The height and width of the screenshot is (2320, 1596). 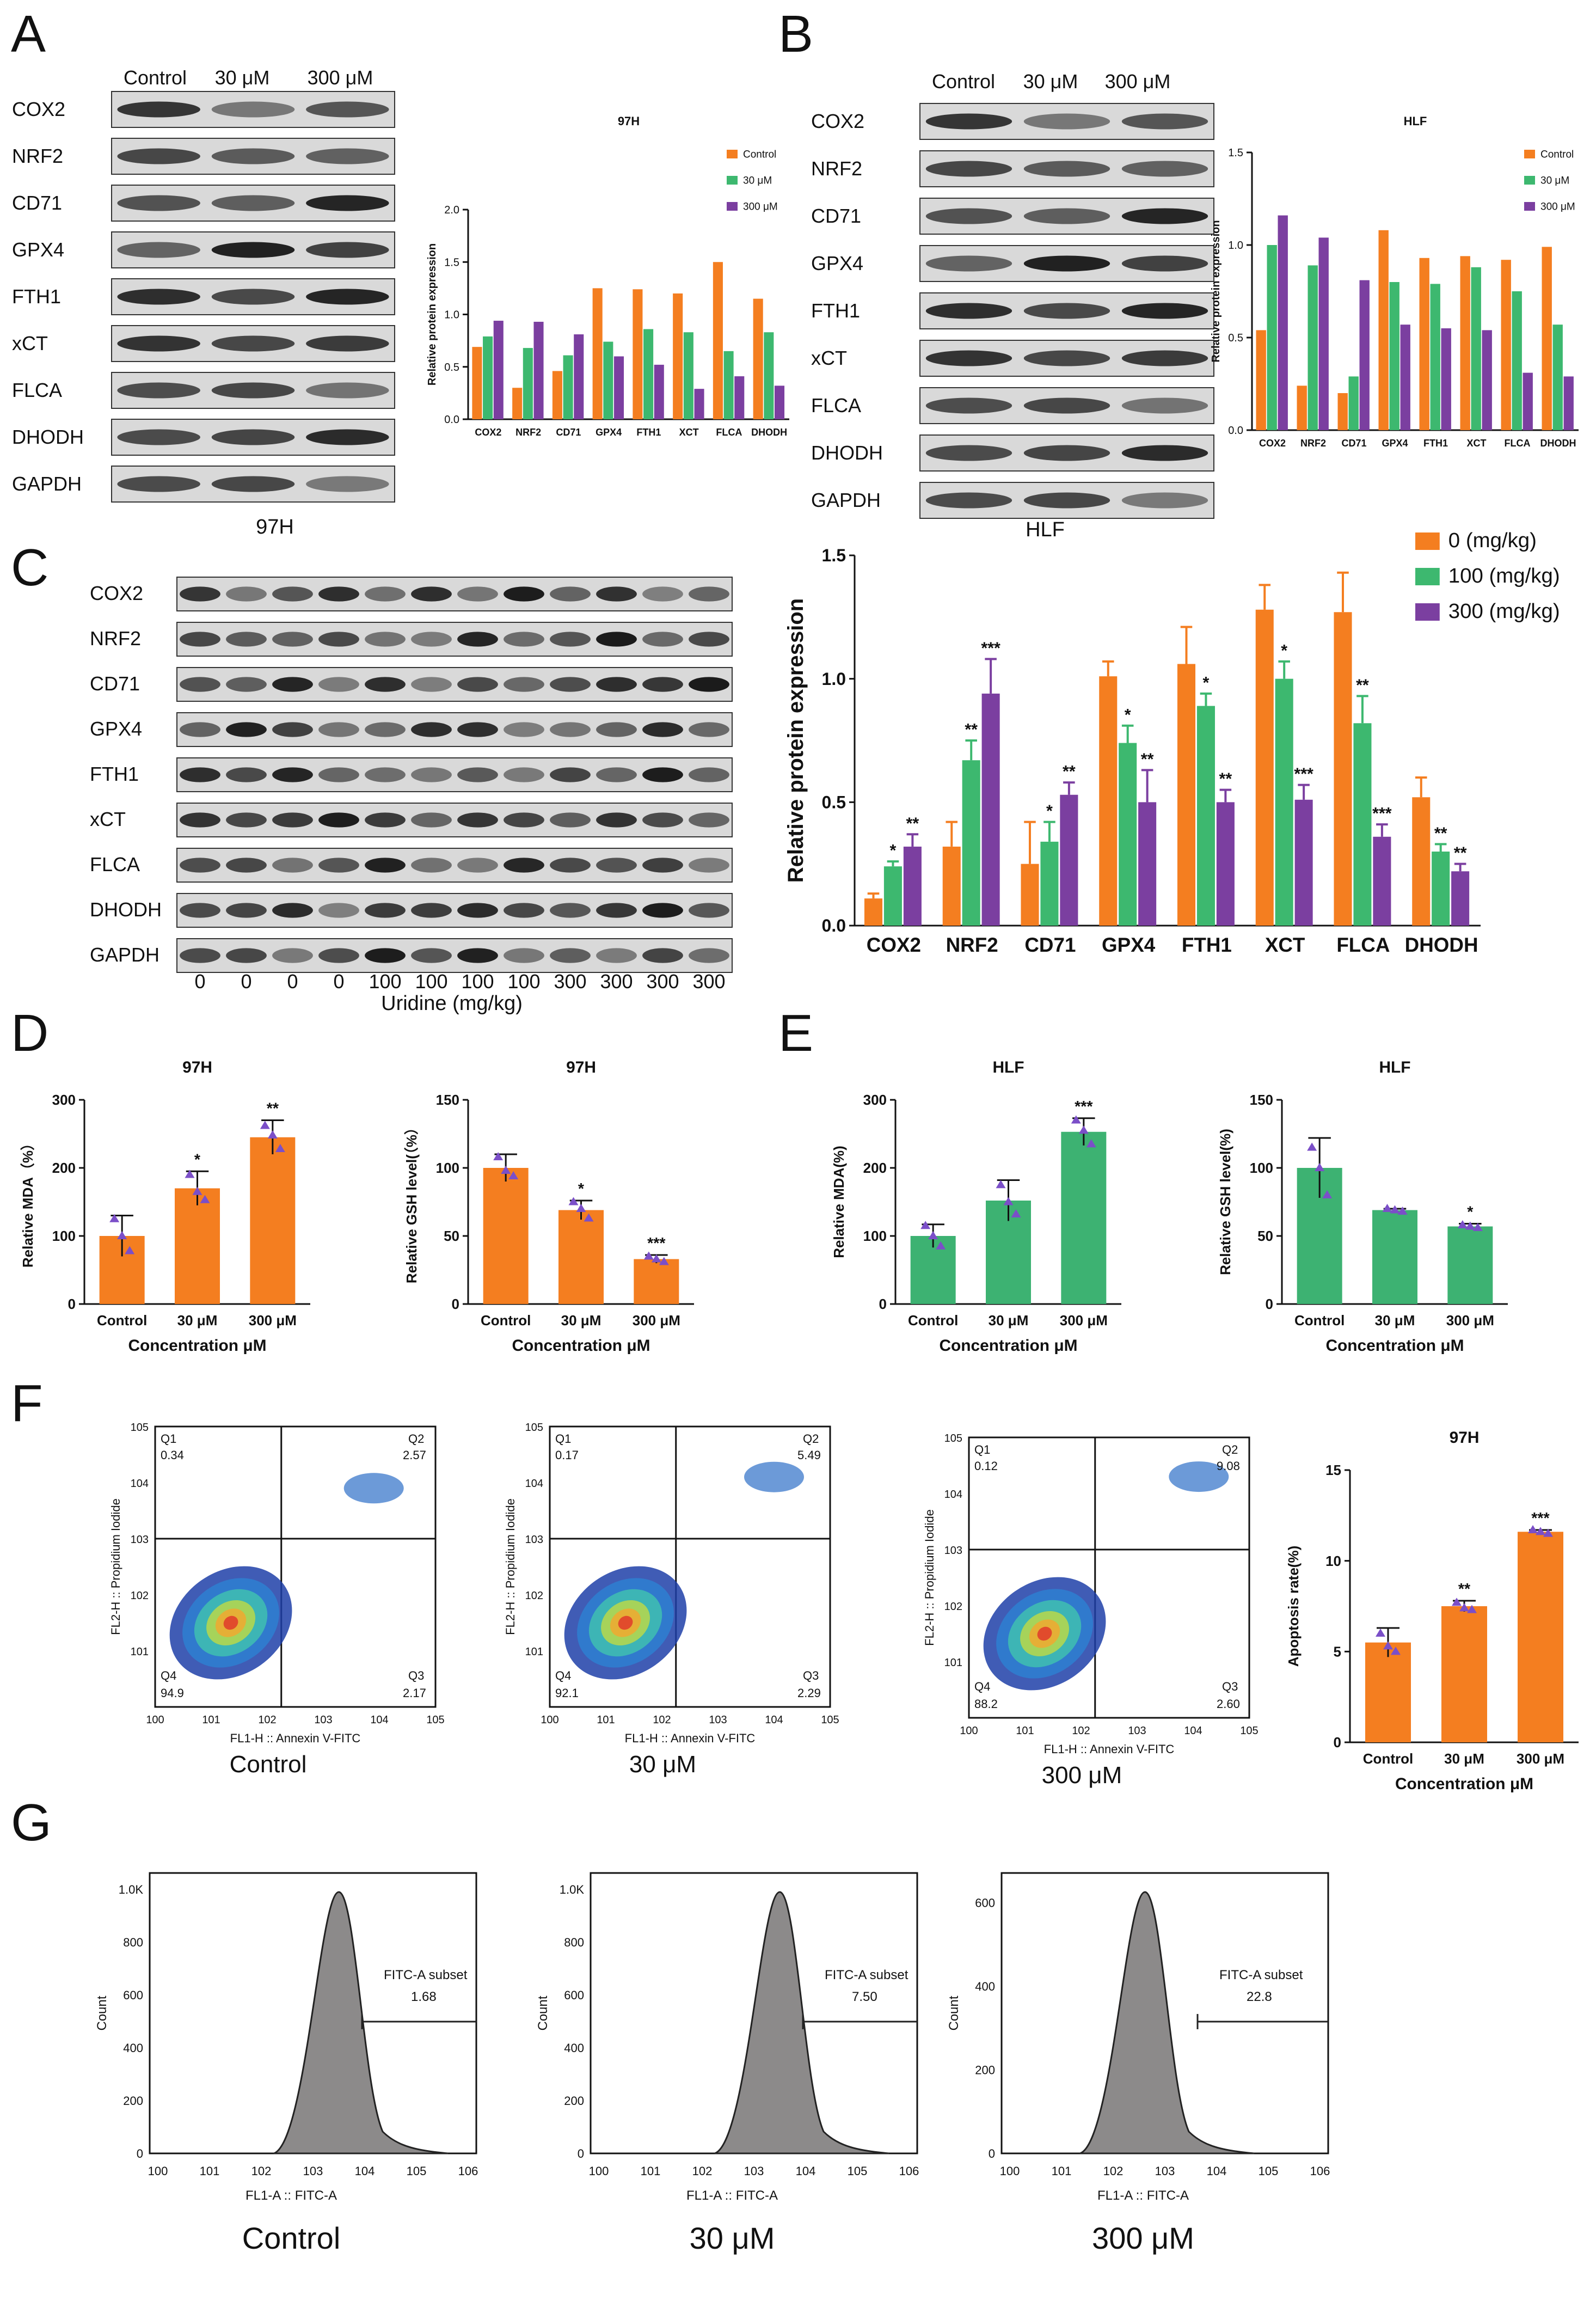 I want to click on blot-c-xlabel: Uridine (mg/kg), so click(x=452, y=1003).